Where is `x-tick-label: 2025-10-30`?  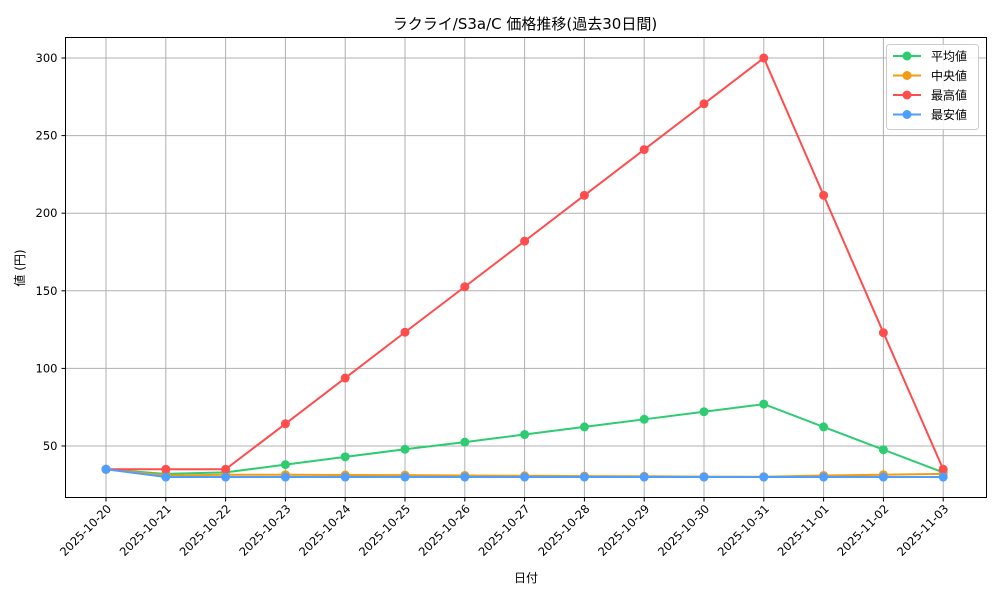 x-tick-label: 2025-10-30 is located at coordinates (683, 530).